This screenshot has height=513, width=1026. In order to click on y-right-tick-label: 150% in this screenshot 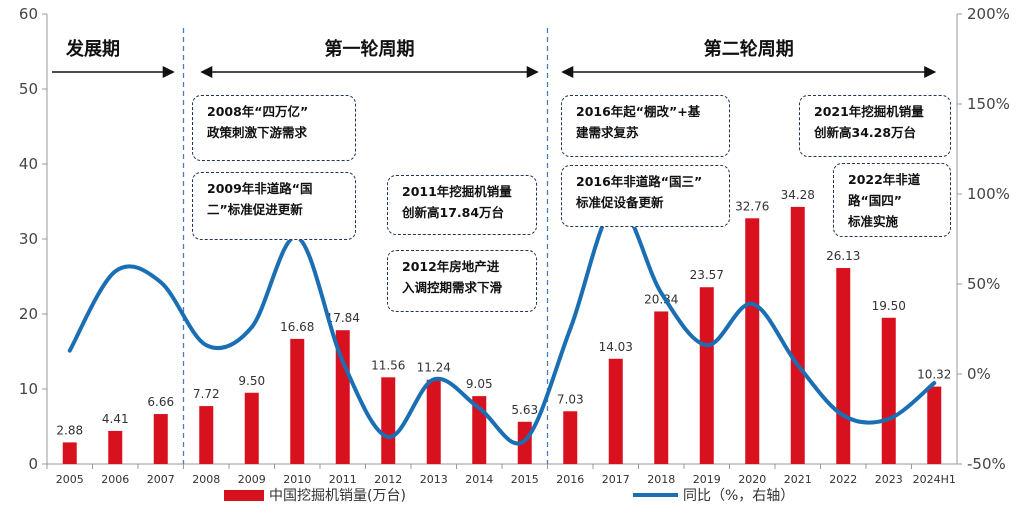, I will do `click(988, 104)`.